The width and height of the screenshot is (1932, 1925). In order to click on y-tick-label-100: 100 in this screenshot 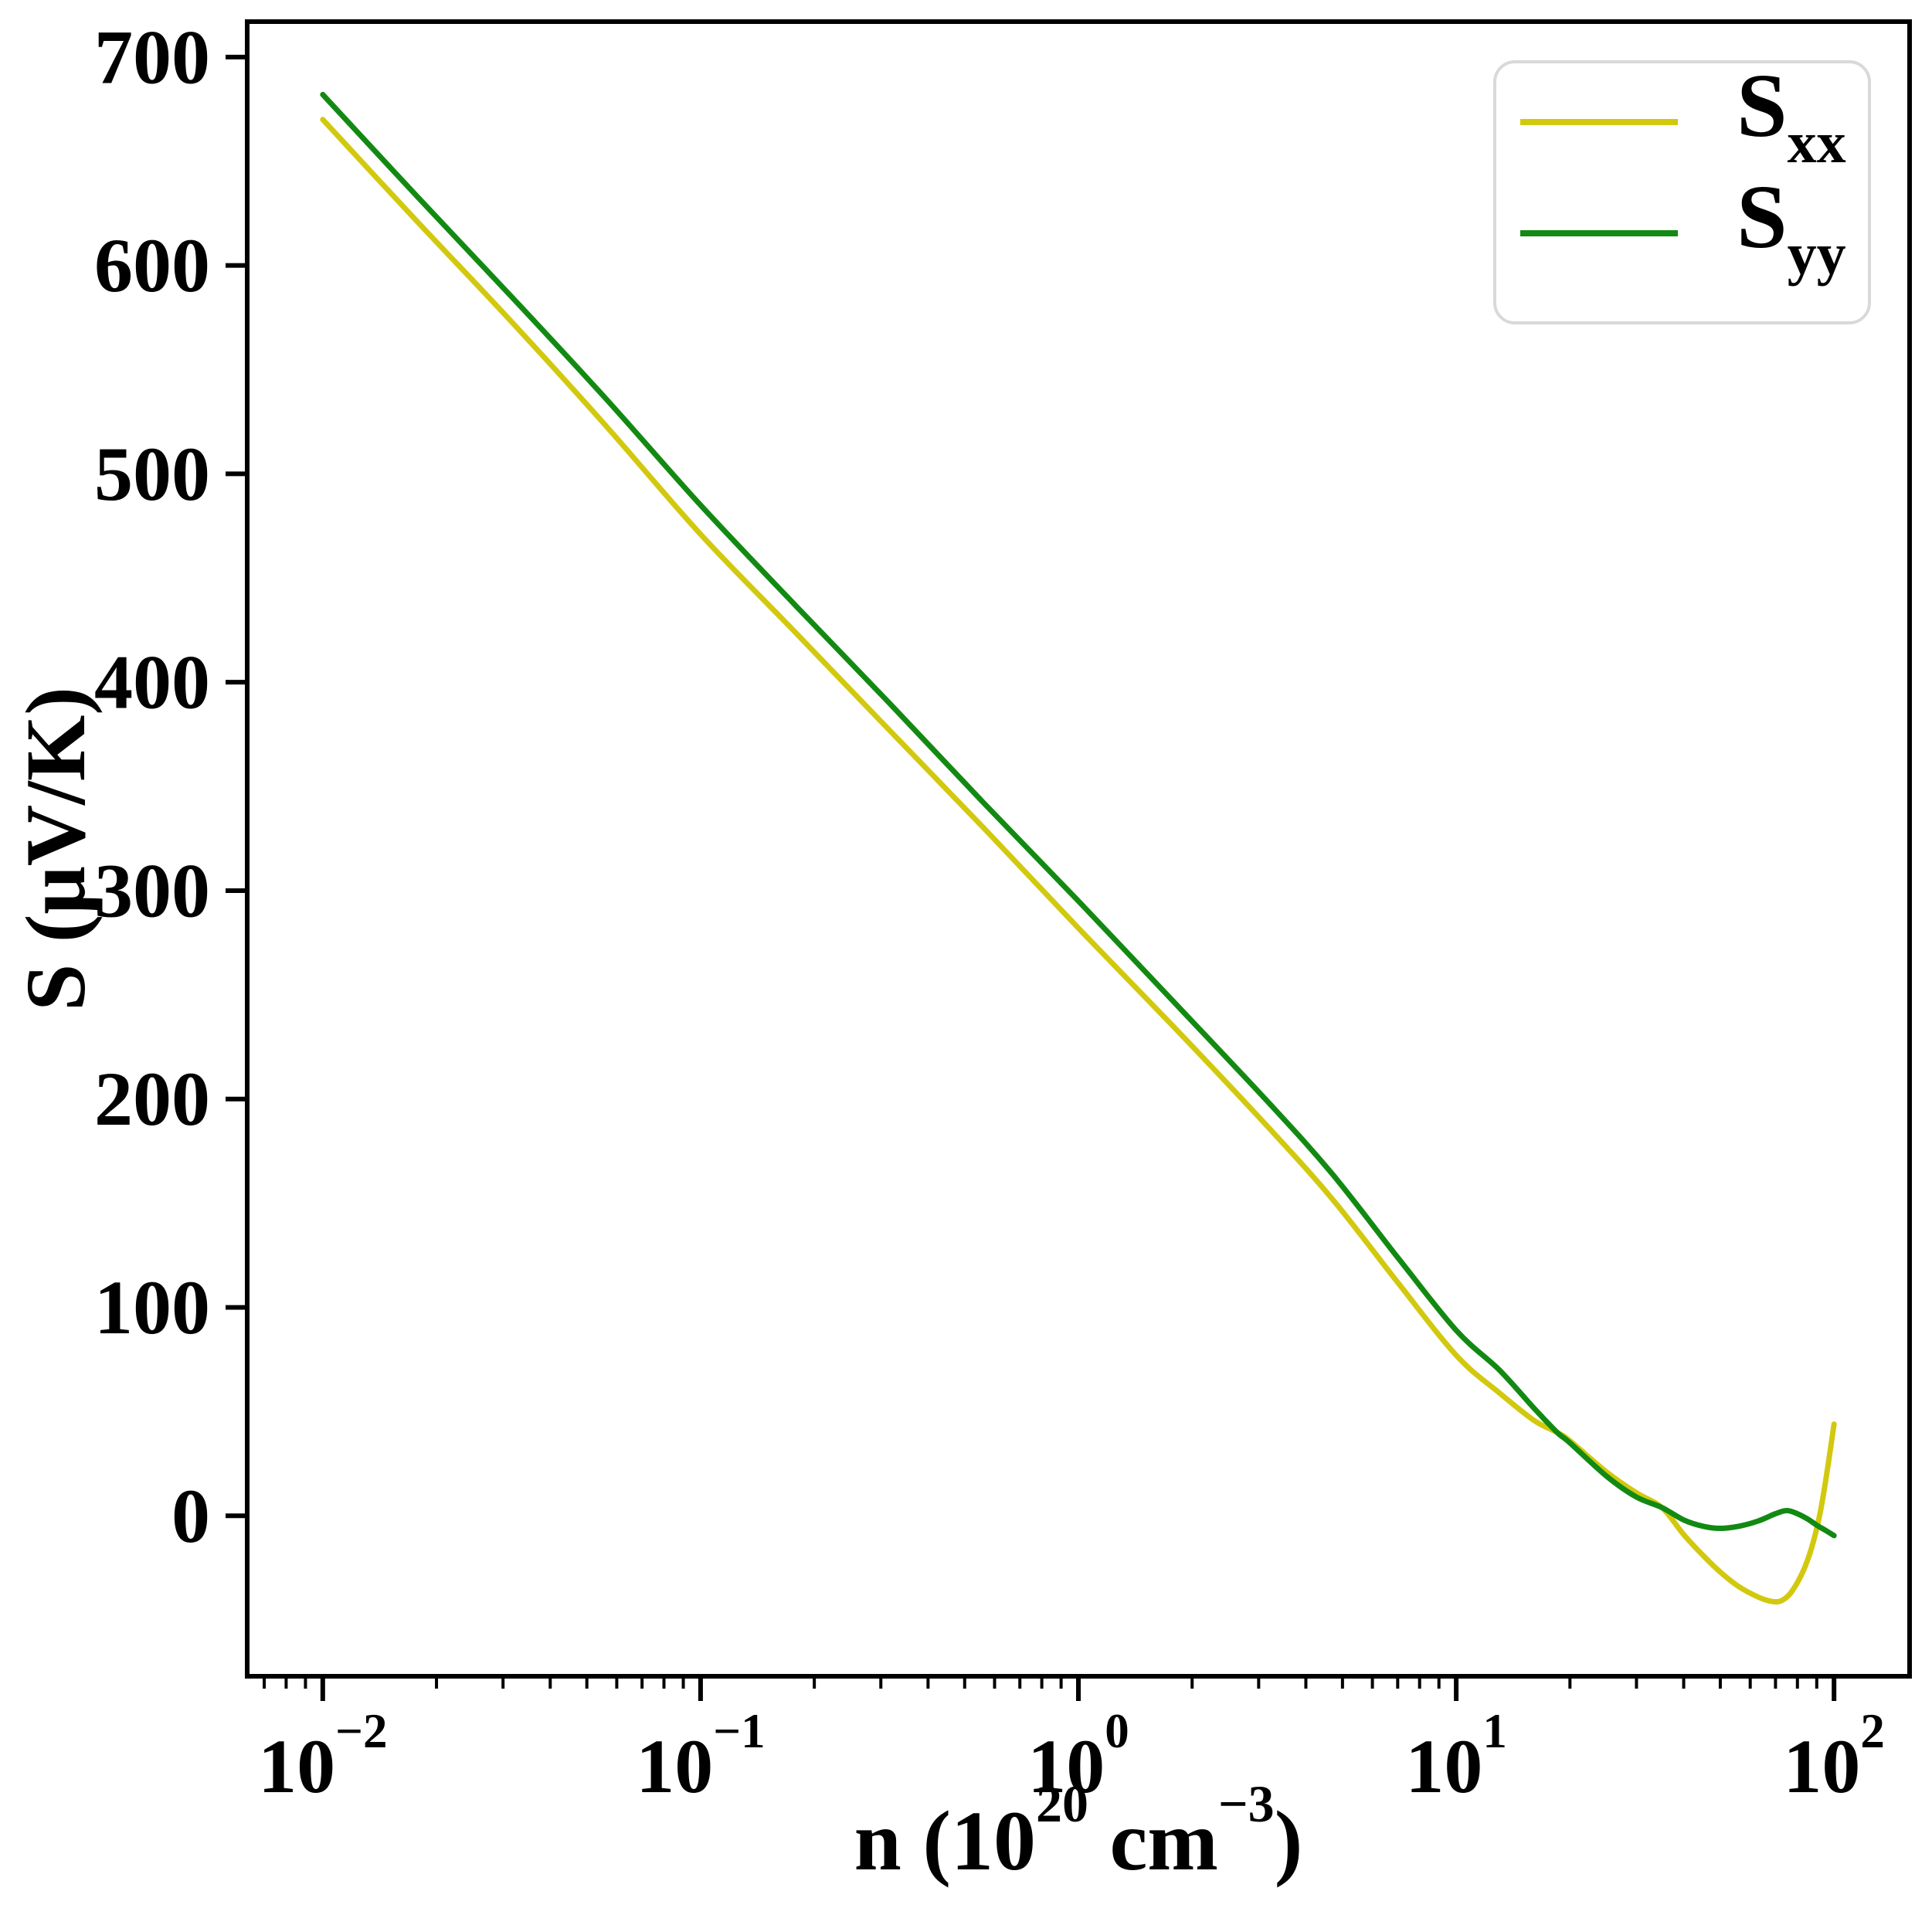, I will do `click(152, 1307)`.